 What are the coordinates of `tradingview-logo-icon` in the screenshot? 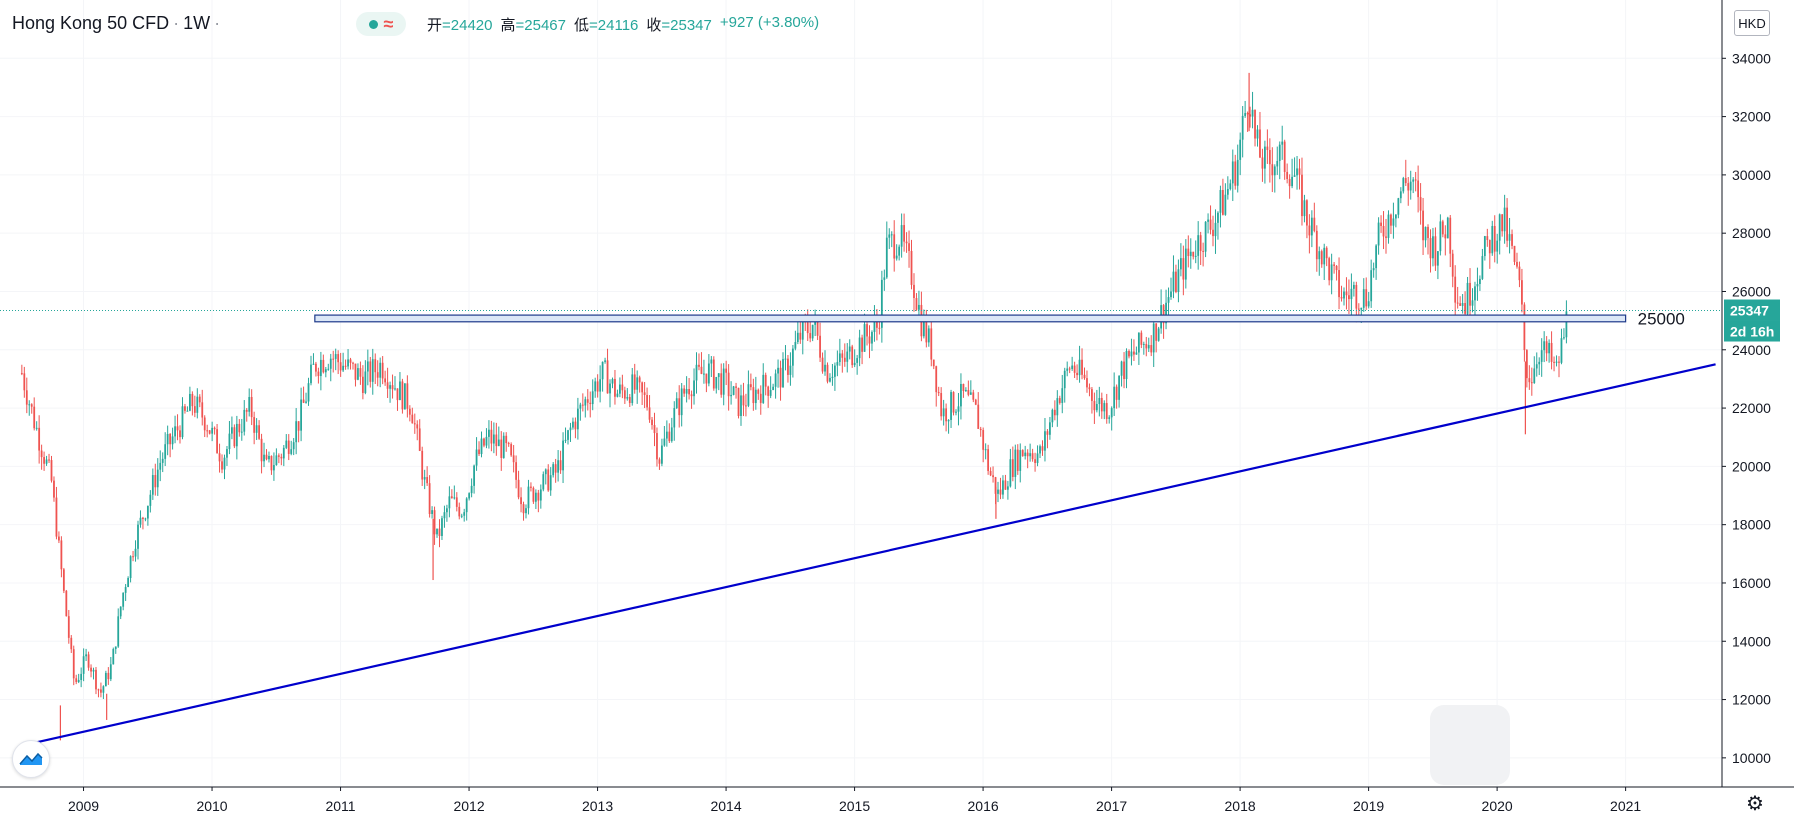 It's located at (31, 759).